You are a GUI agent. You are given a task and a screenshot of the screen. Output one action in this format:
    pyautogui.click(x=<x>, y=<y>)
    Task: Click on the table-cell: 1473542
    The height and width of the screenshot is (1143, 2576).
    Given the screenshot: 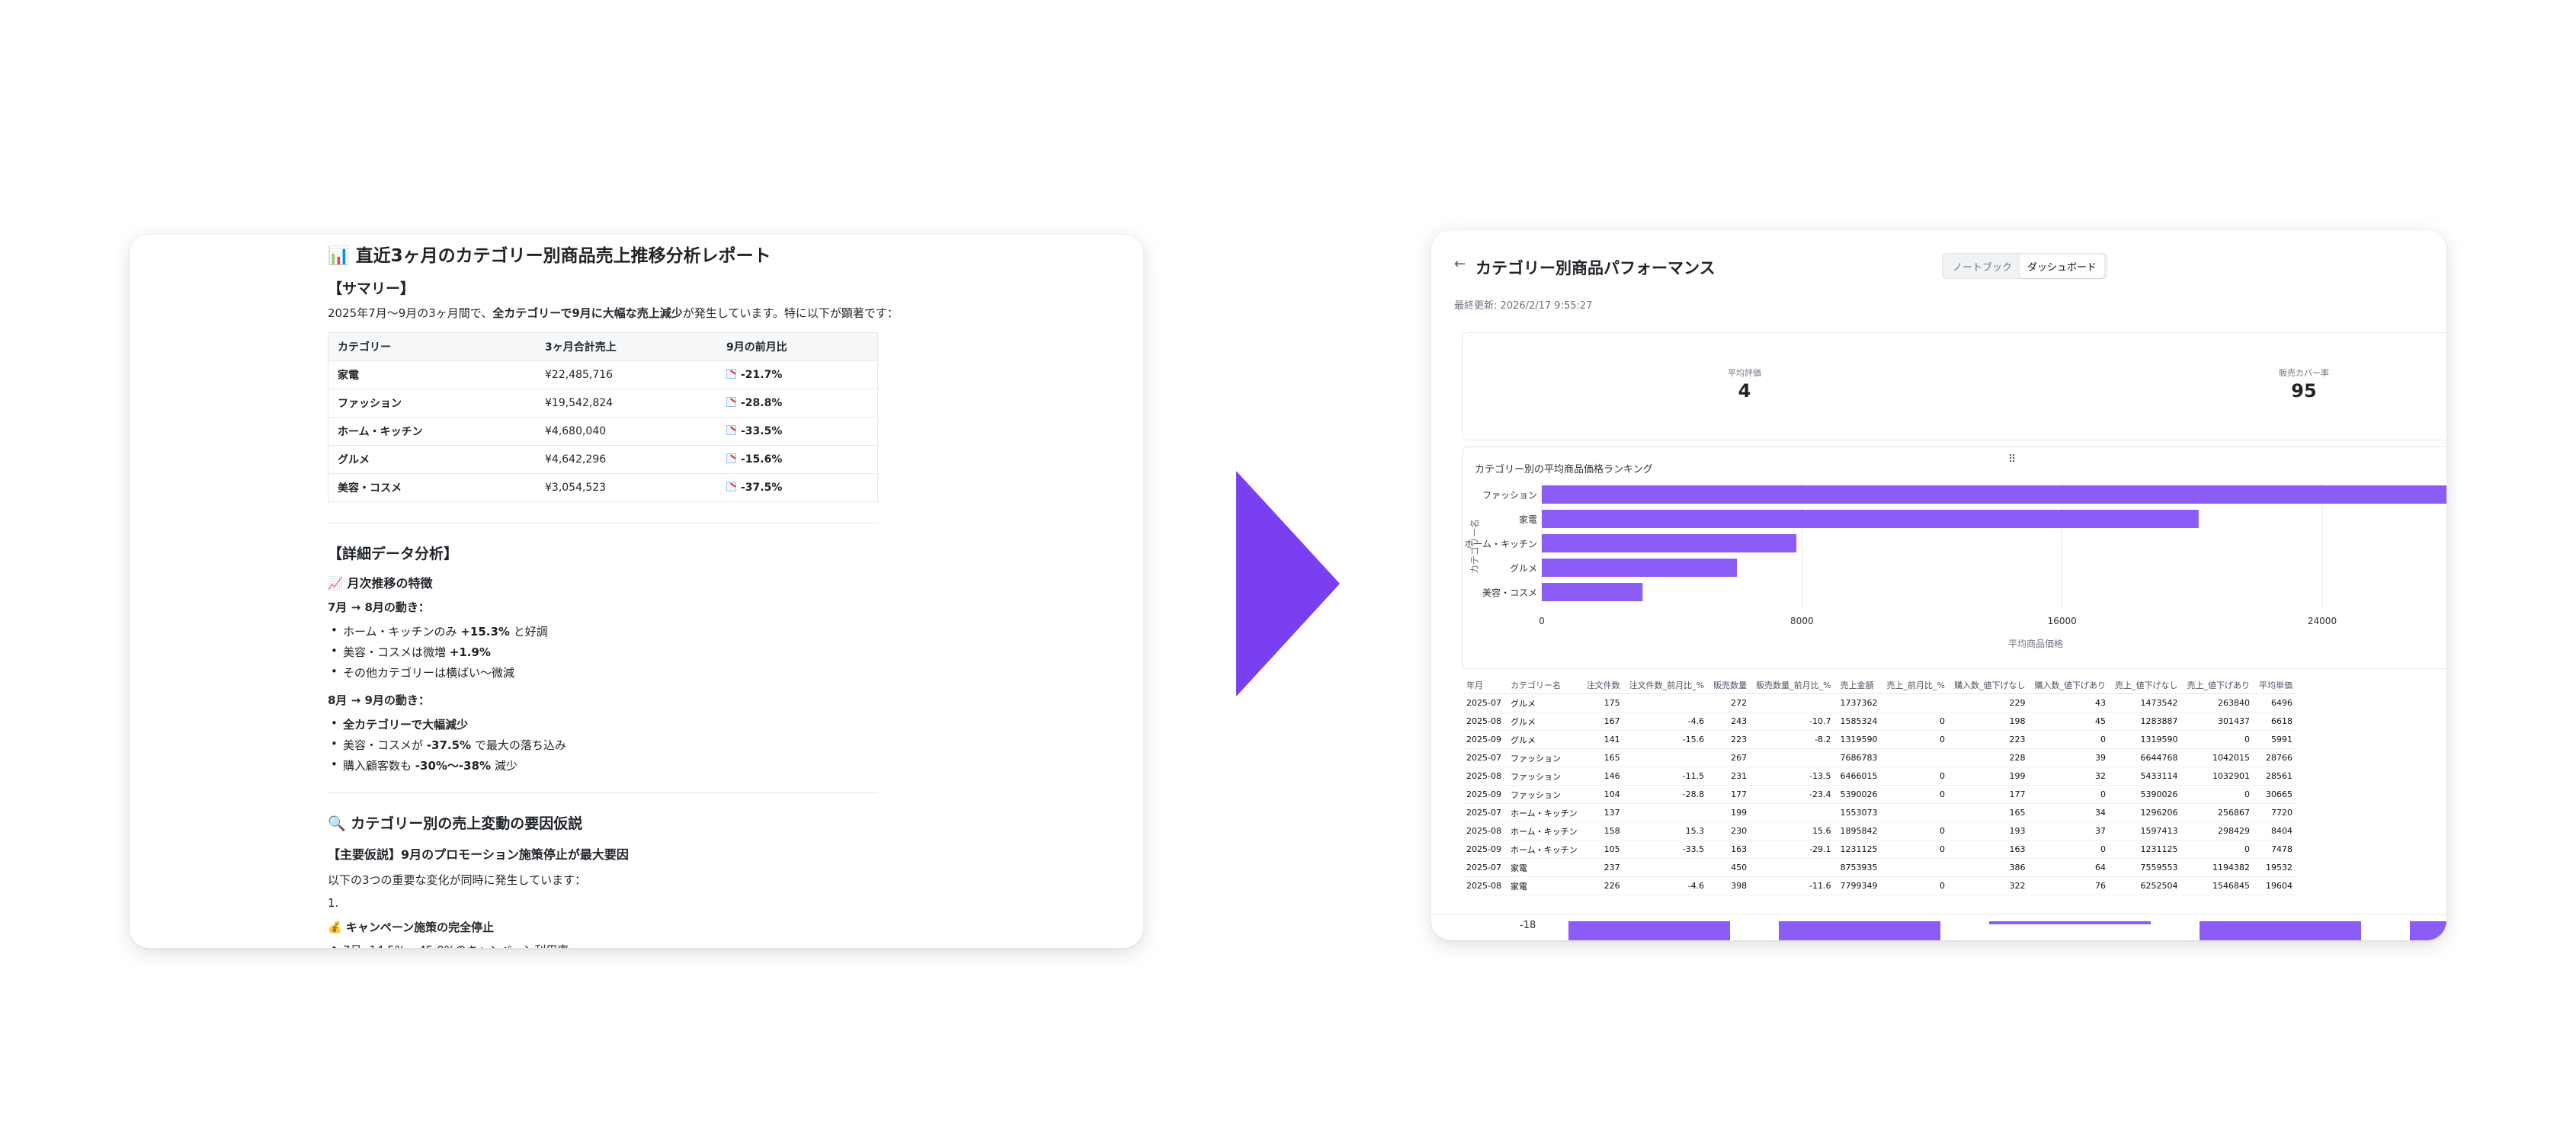 What is the action you would take?
    pyautogui.click(x=2146, y=702)
    